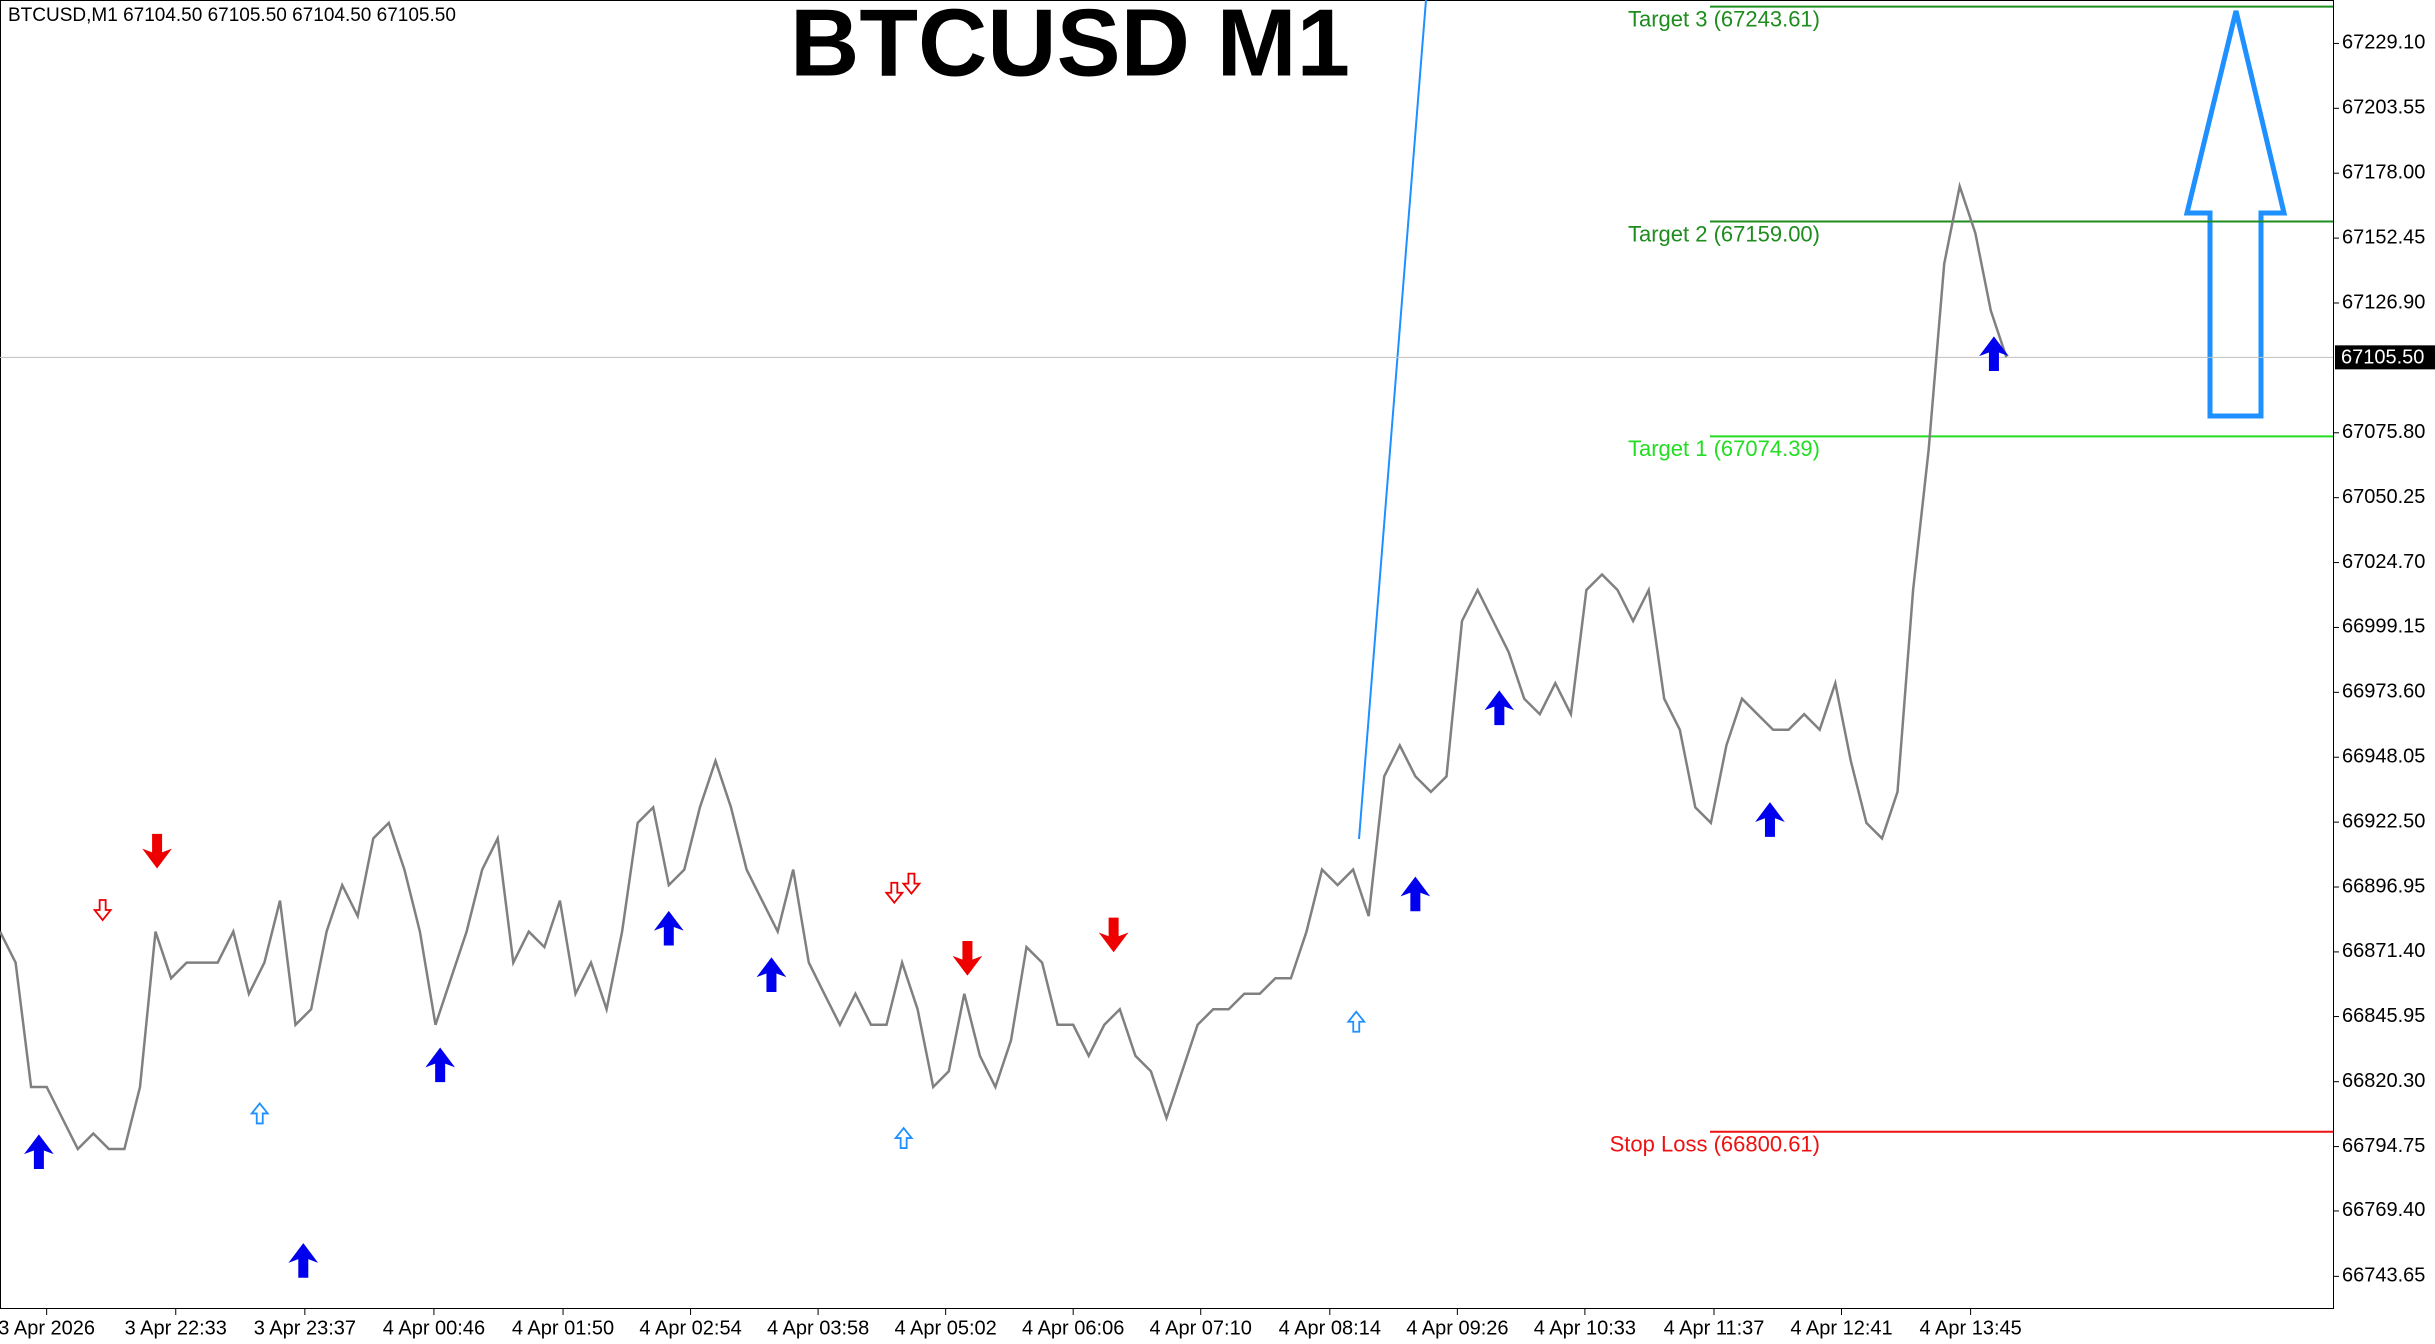  What do you see at coordinates (2383, 1081) in the screenshot?
I see `y-tick-label: 66820.30` at bounding box center [2383, 1081].